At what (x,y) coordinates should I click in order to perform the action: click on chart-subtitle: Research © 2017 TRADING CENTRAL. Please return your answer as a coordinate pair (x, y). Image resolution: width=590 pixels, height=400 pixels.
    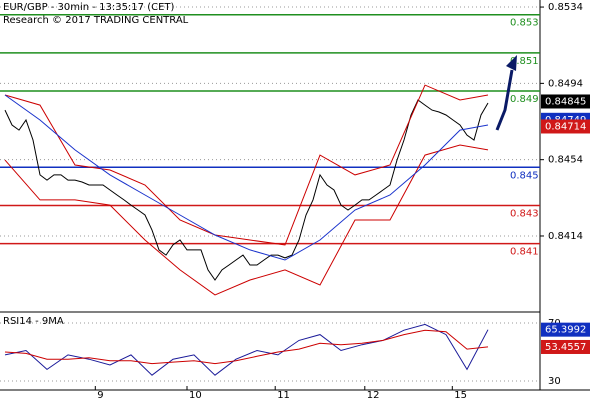
    Looking at the image, I should click on (96, 20).